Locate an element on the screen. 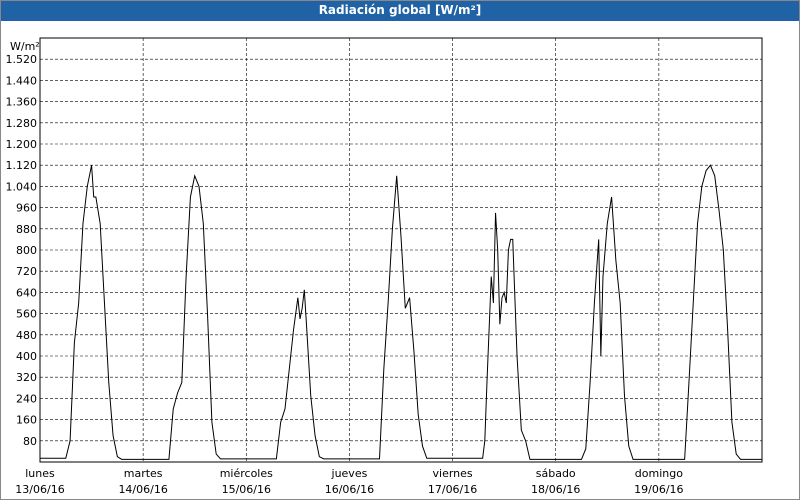 This screenshot has height=500, width=800. y-tick-label: 1.360 is located at coordinates (22, 102).